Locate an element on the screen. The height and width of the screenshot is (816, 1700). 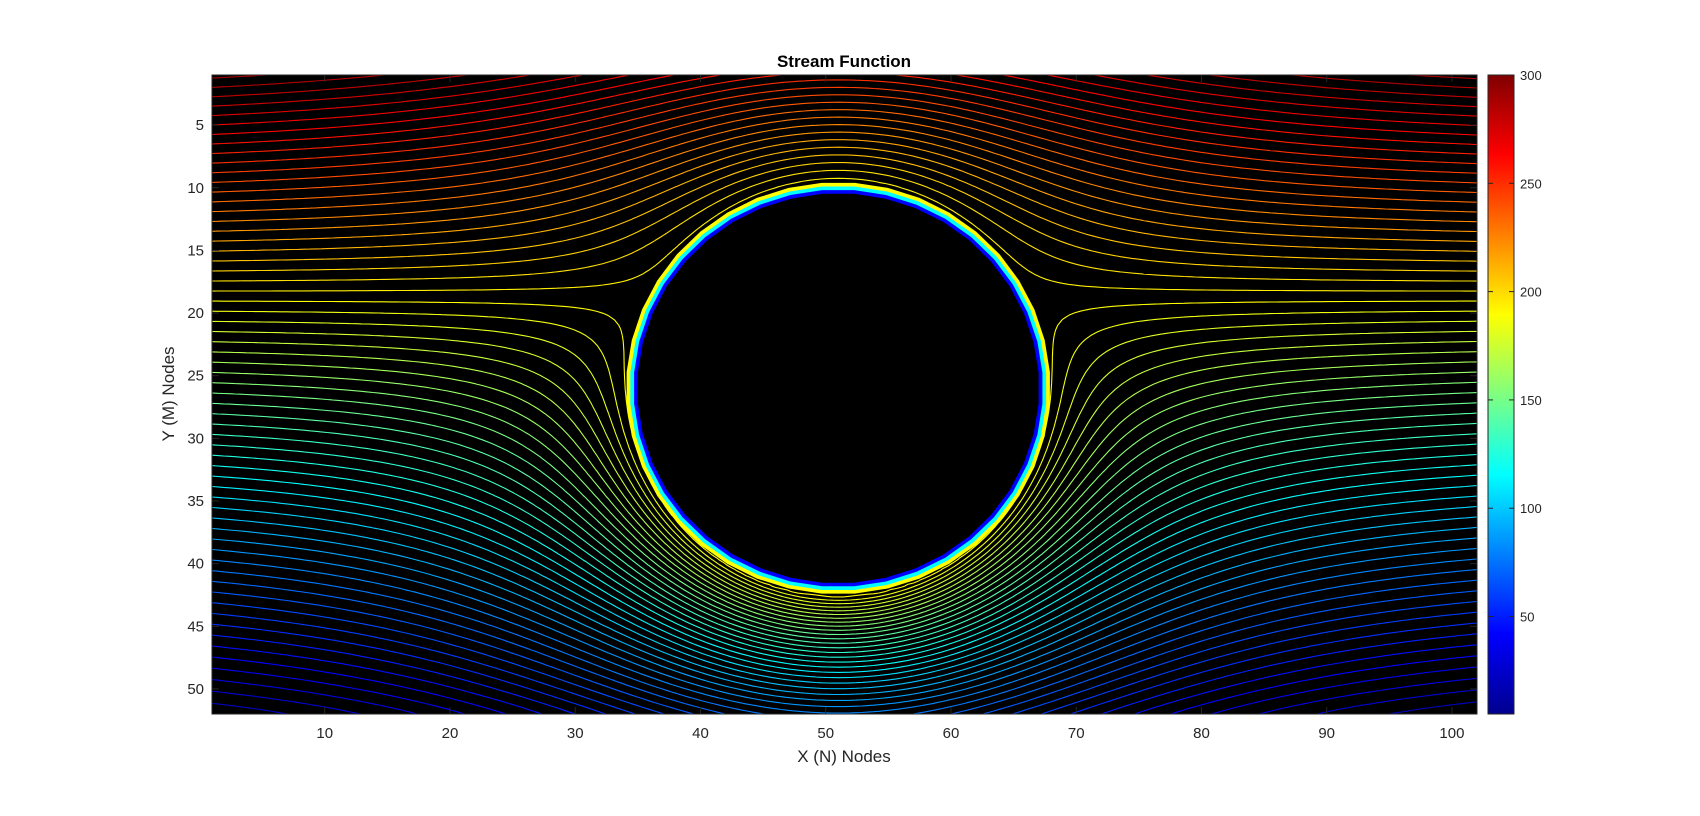
colorbar-tick-label: 250 is located at coordinates (1531, 183).